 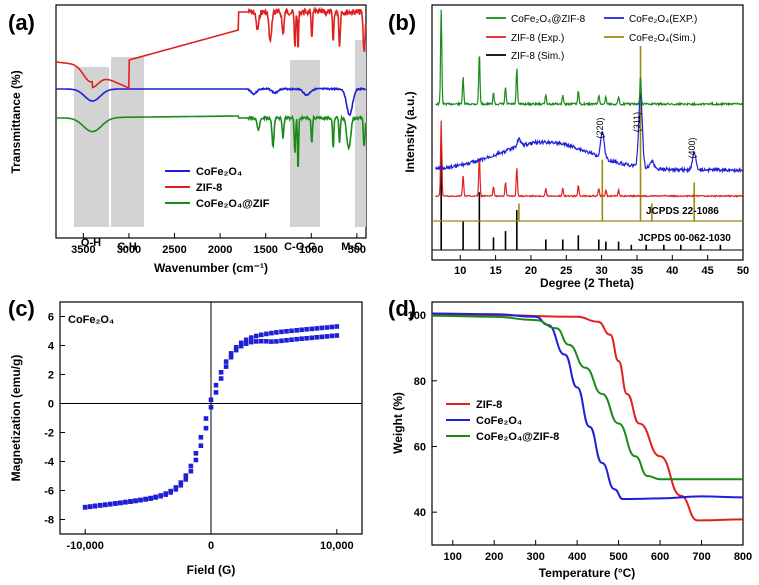 What do you see at coordinates (91, 320) in the screenshot?
I see `sample-annotation: CoFe₂O₄` at bounding box center [91, 320].